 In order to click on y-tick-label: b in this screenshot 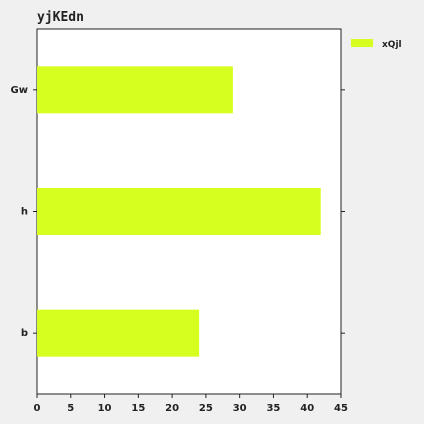, I will do `click(24, 333)`.